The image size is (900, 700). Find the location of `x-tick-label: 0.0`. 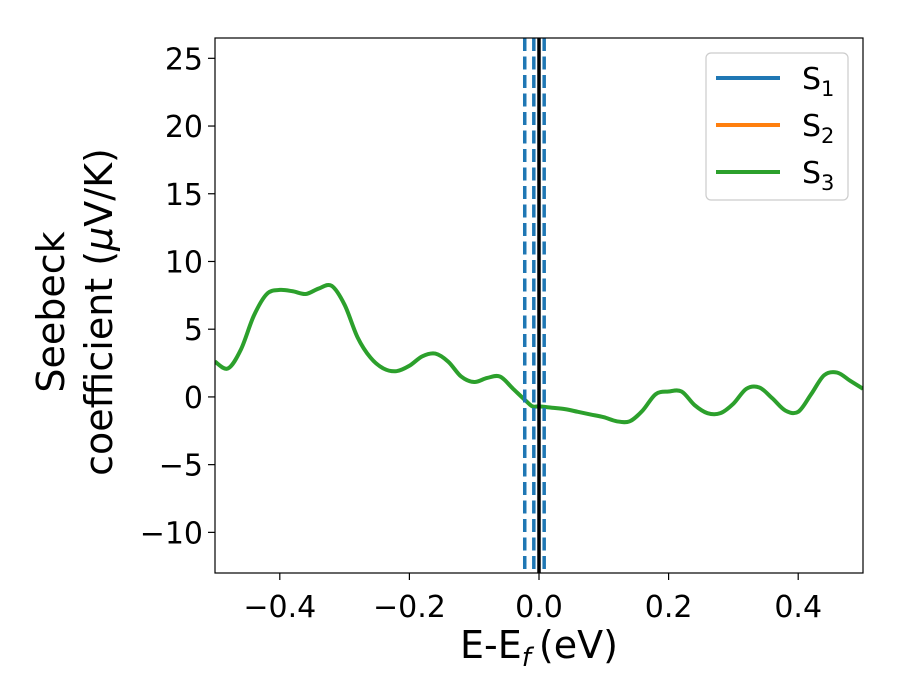

x-tick-label: 0.0 is located at coordinates (539, 607).